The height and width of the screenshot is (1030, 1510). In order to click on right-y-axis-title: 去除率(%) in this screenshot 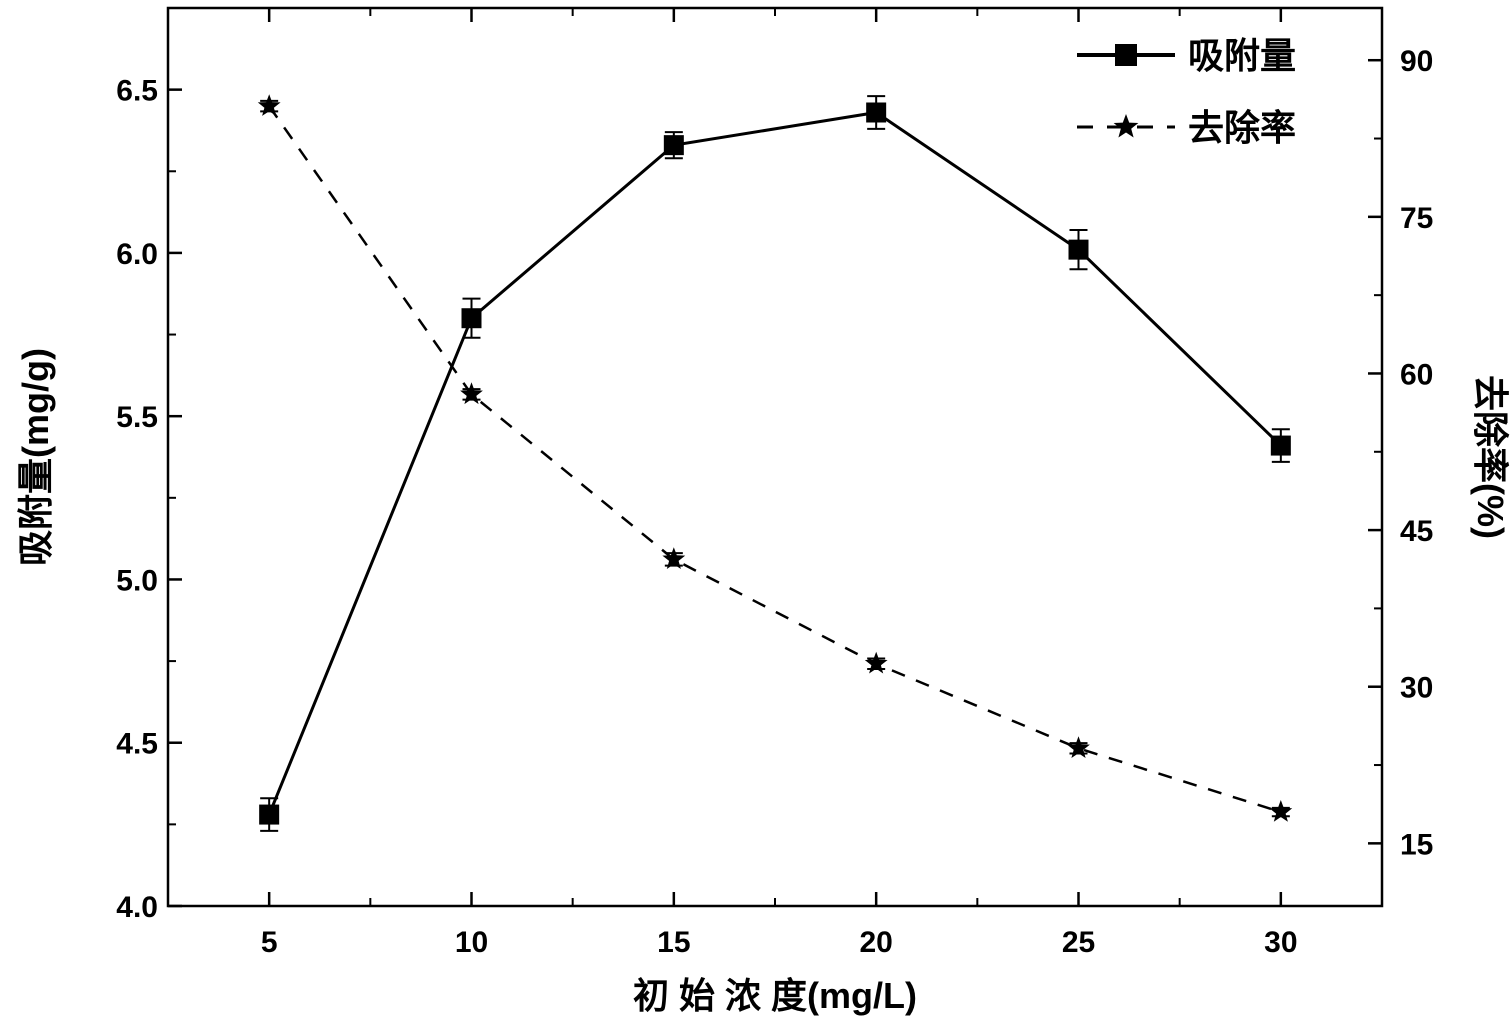, I will do `click(1490, 457)`.